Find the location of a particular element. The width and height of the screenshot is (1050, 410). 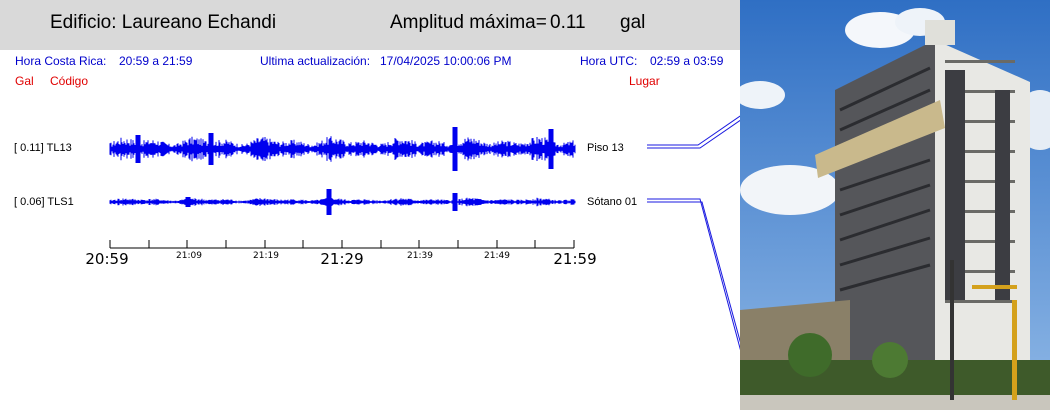

trace2-waveform is located at coordinates (342, 202).